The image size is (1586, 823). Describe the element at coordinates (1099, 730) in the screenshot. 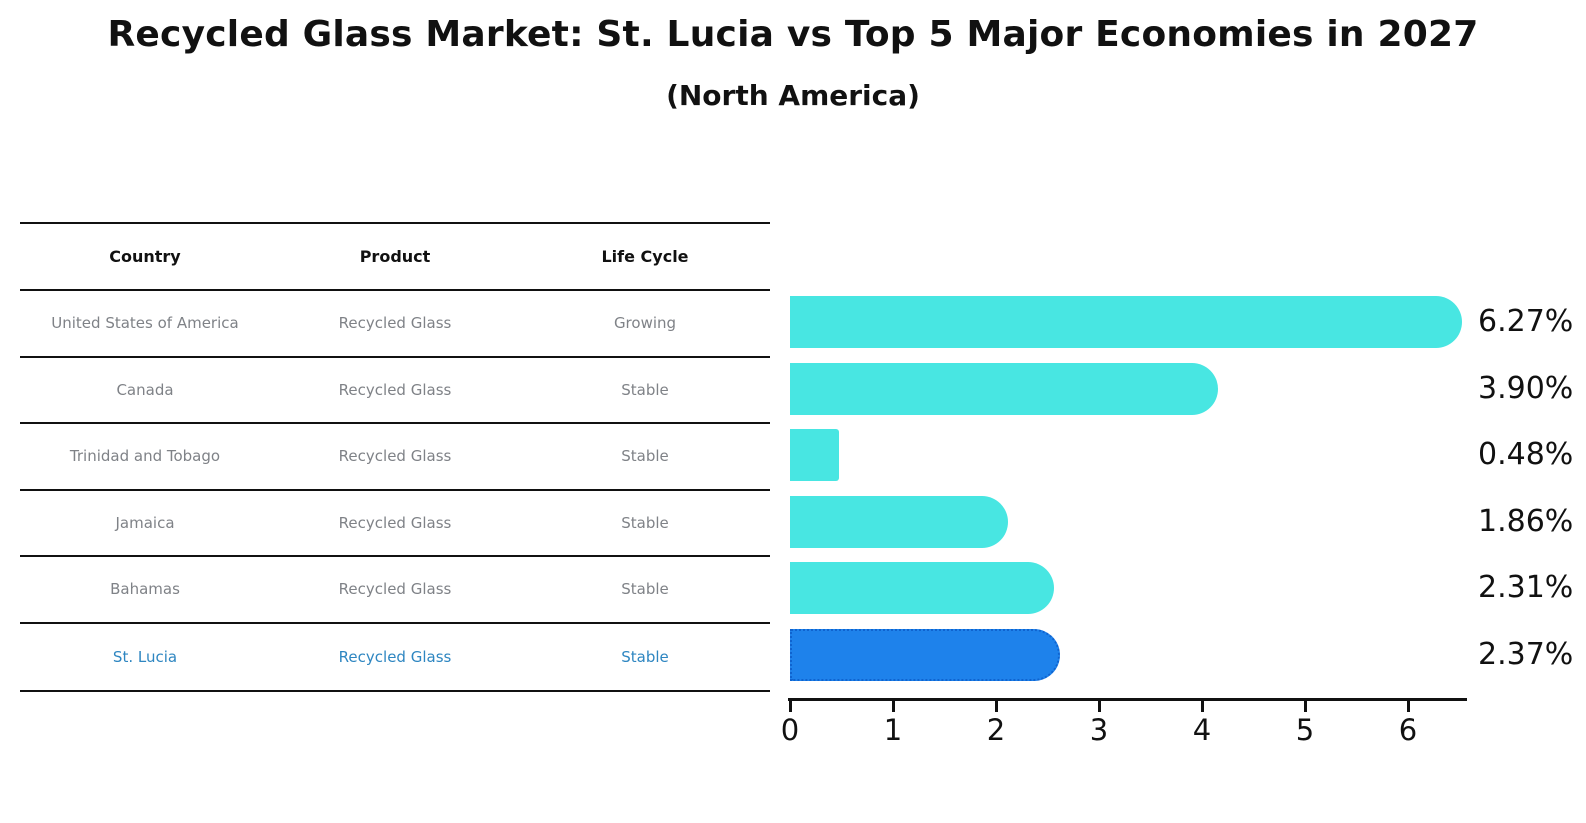

I see `x-tick-label: 3` at that location.